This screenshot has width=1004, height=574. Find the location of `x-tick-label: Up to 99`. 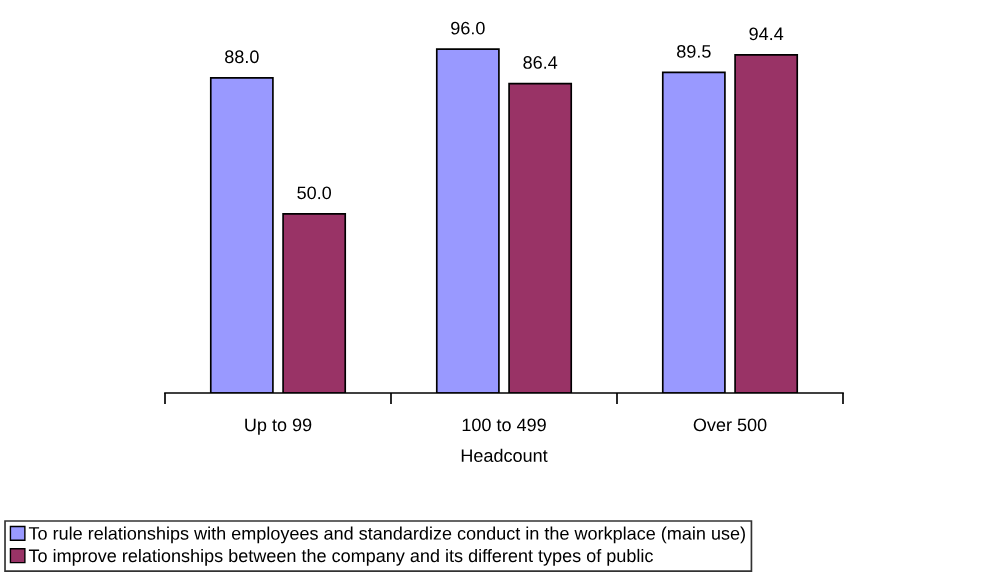

x-tick-label: Up to 99 is located at coordinates (278, 426).